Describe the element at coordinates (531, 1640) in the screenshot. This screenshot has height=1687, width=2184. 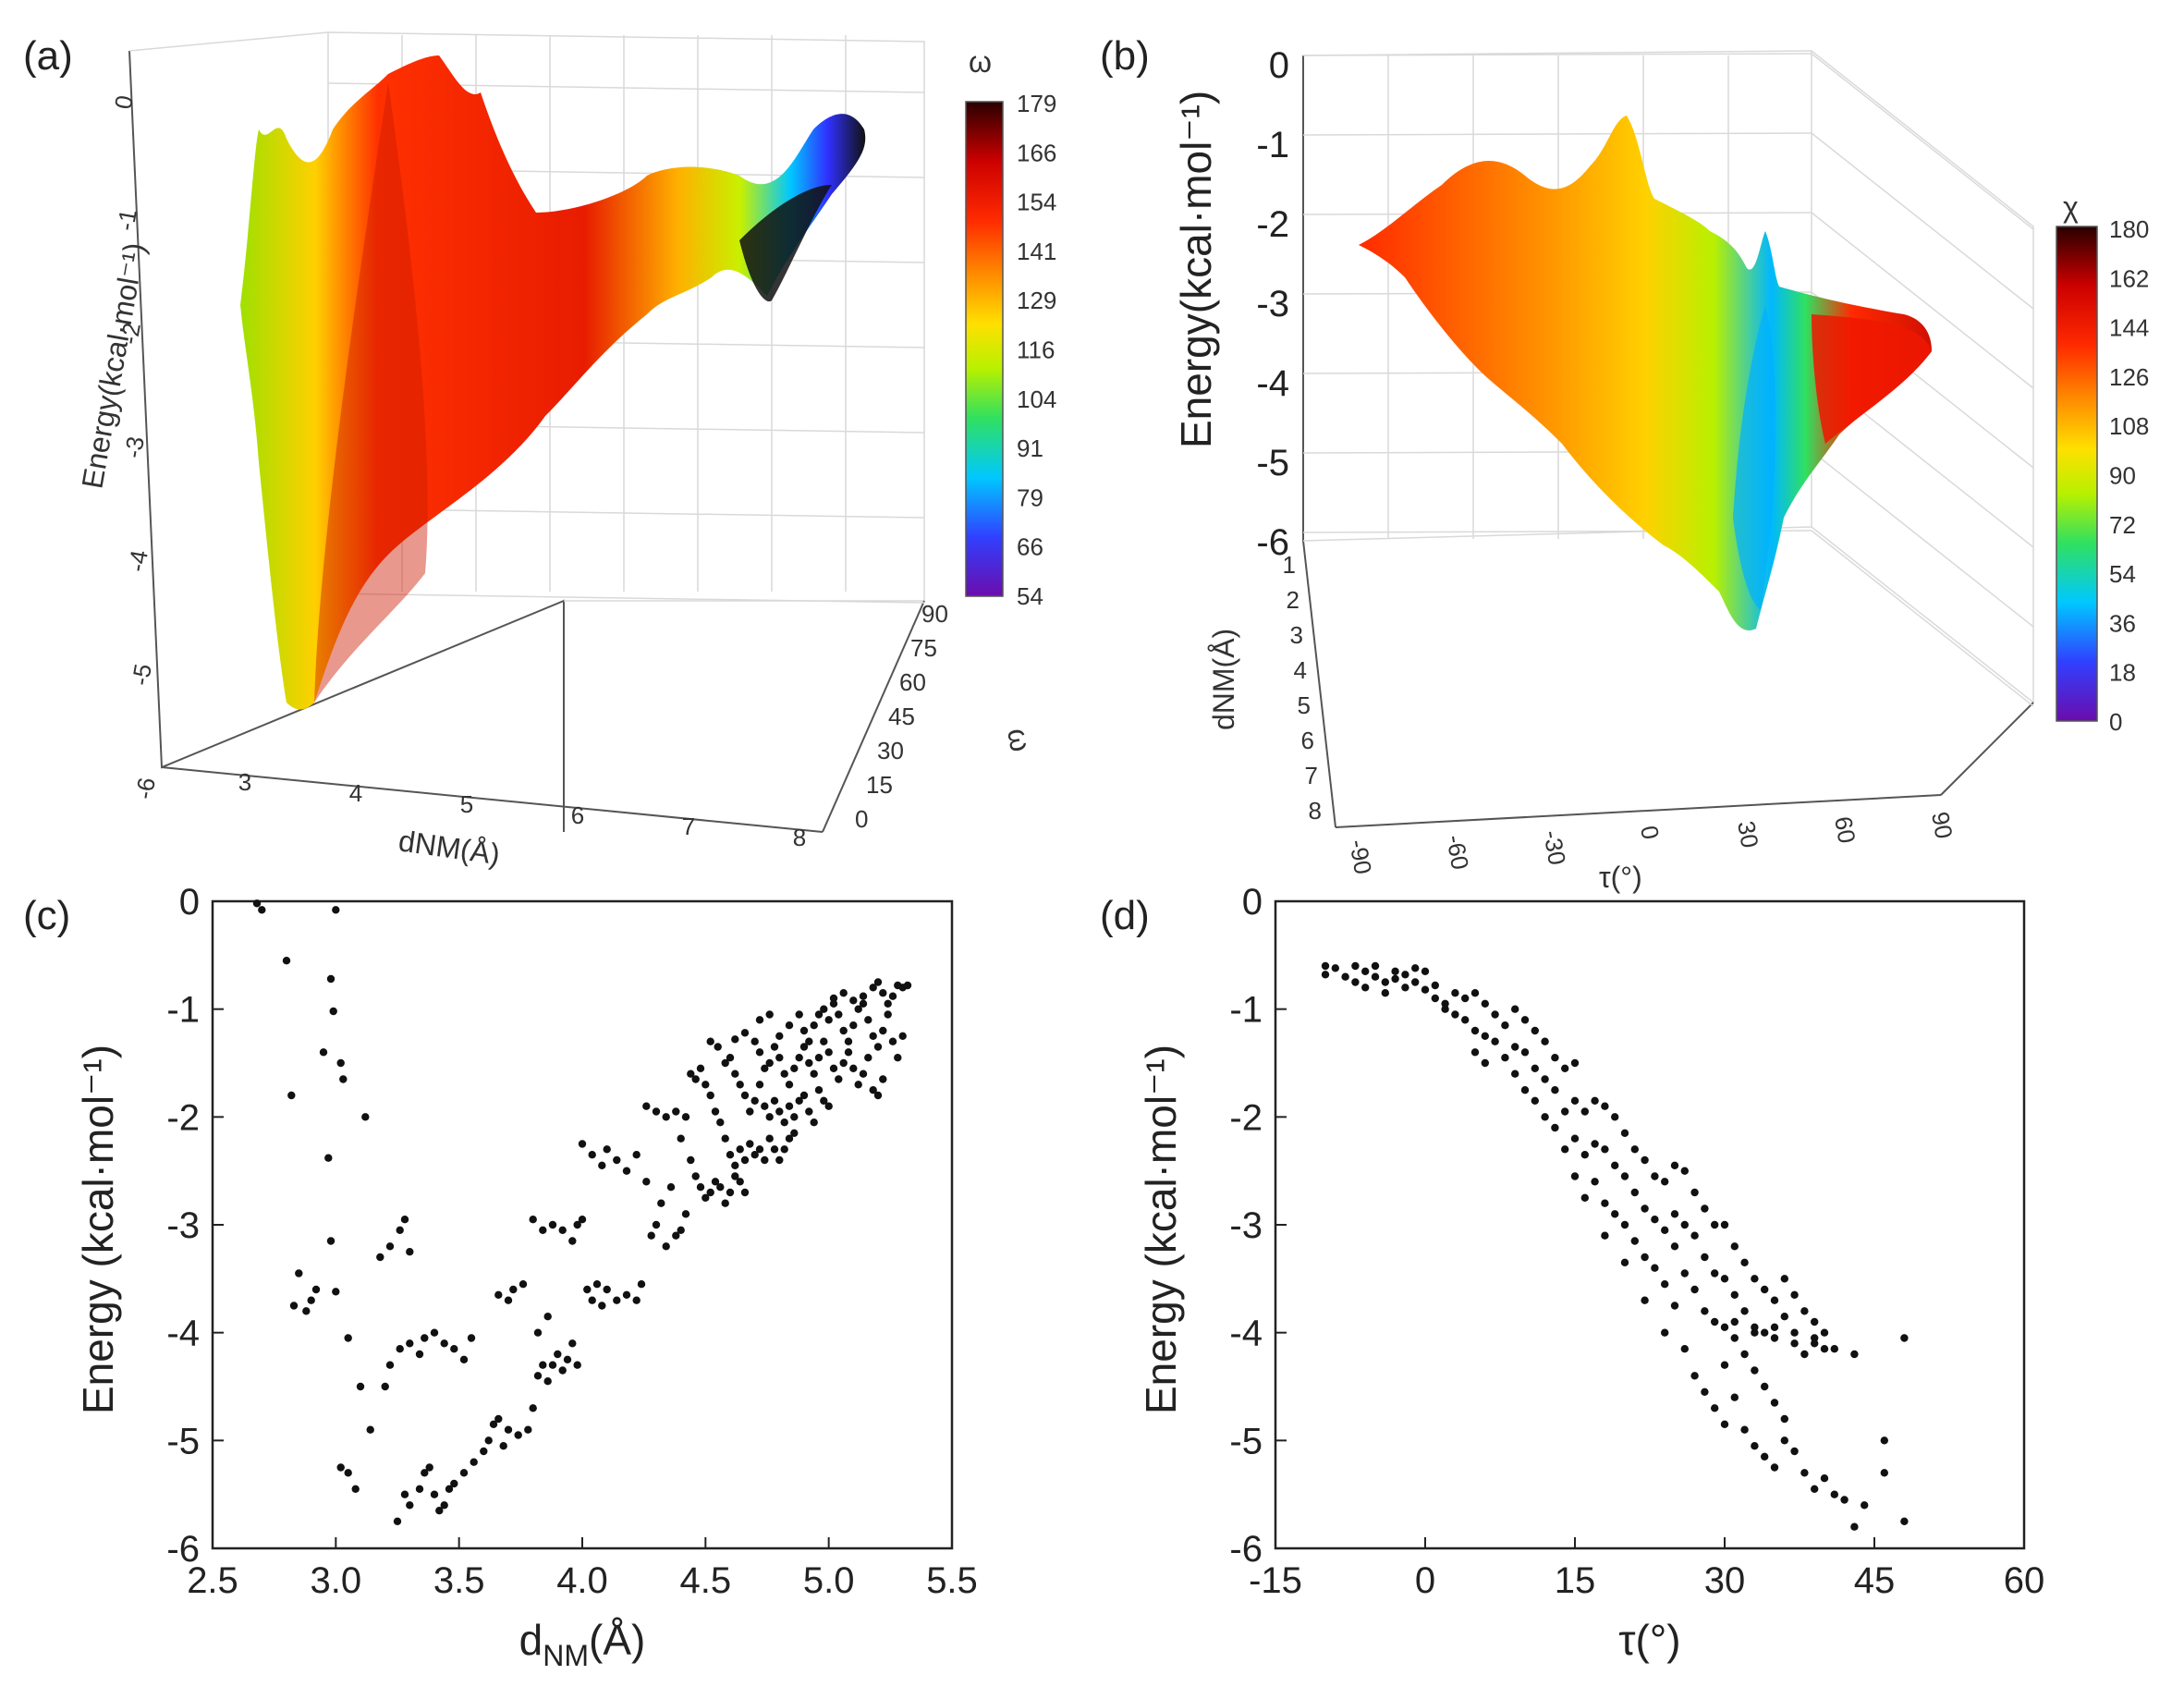
I see `panel-c-x-axis-title-main: d` at that location.